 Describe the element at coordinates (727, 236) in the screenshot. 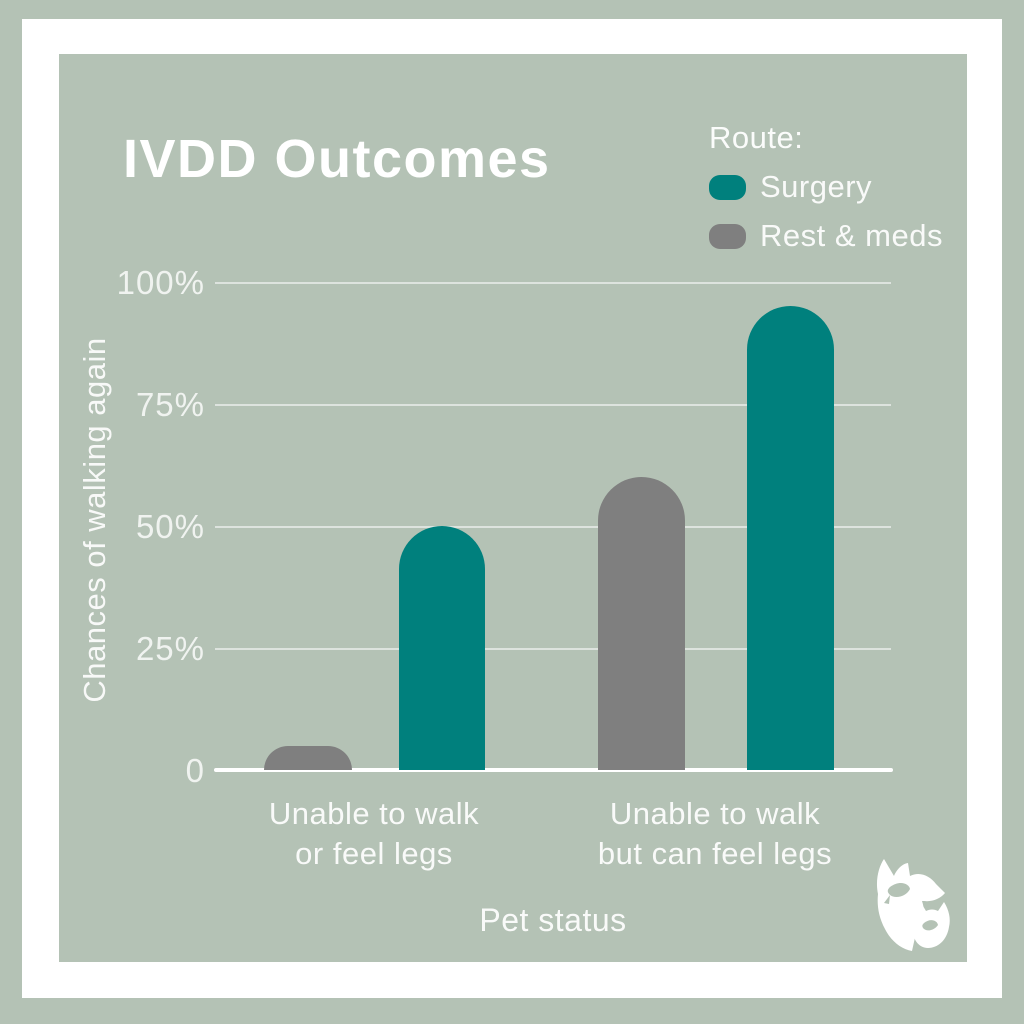

I see `rest-meds-swatch-icon` at that location.